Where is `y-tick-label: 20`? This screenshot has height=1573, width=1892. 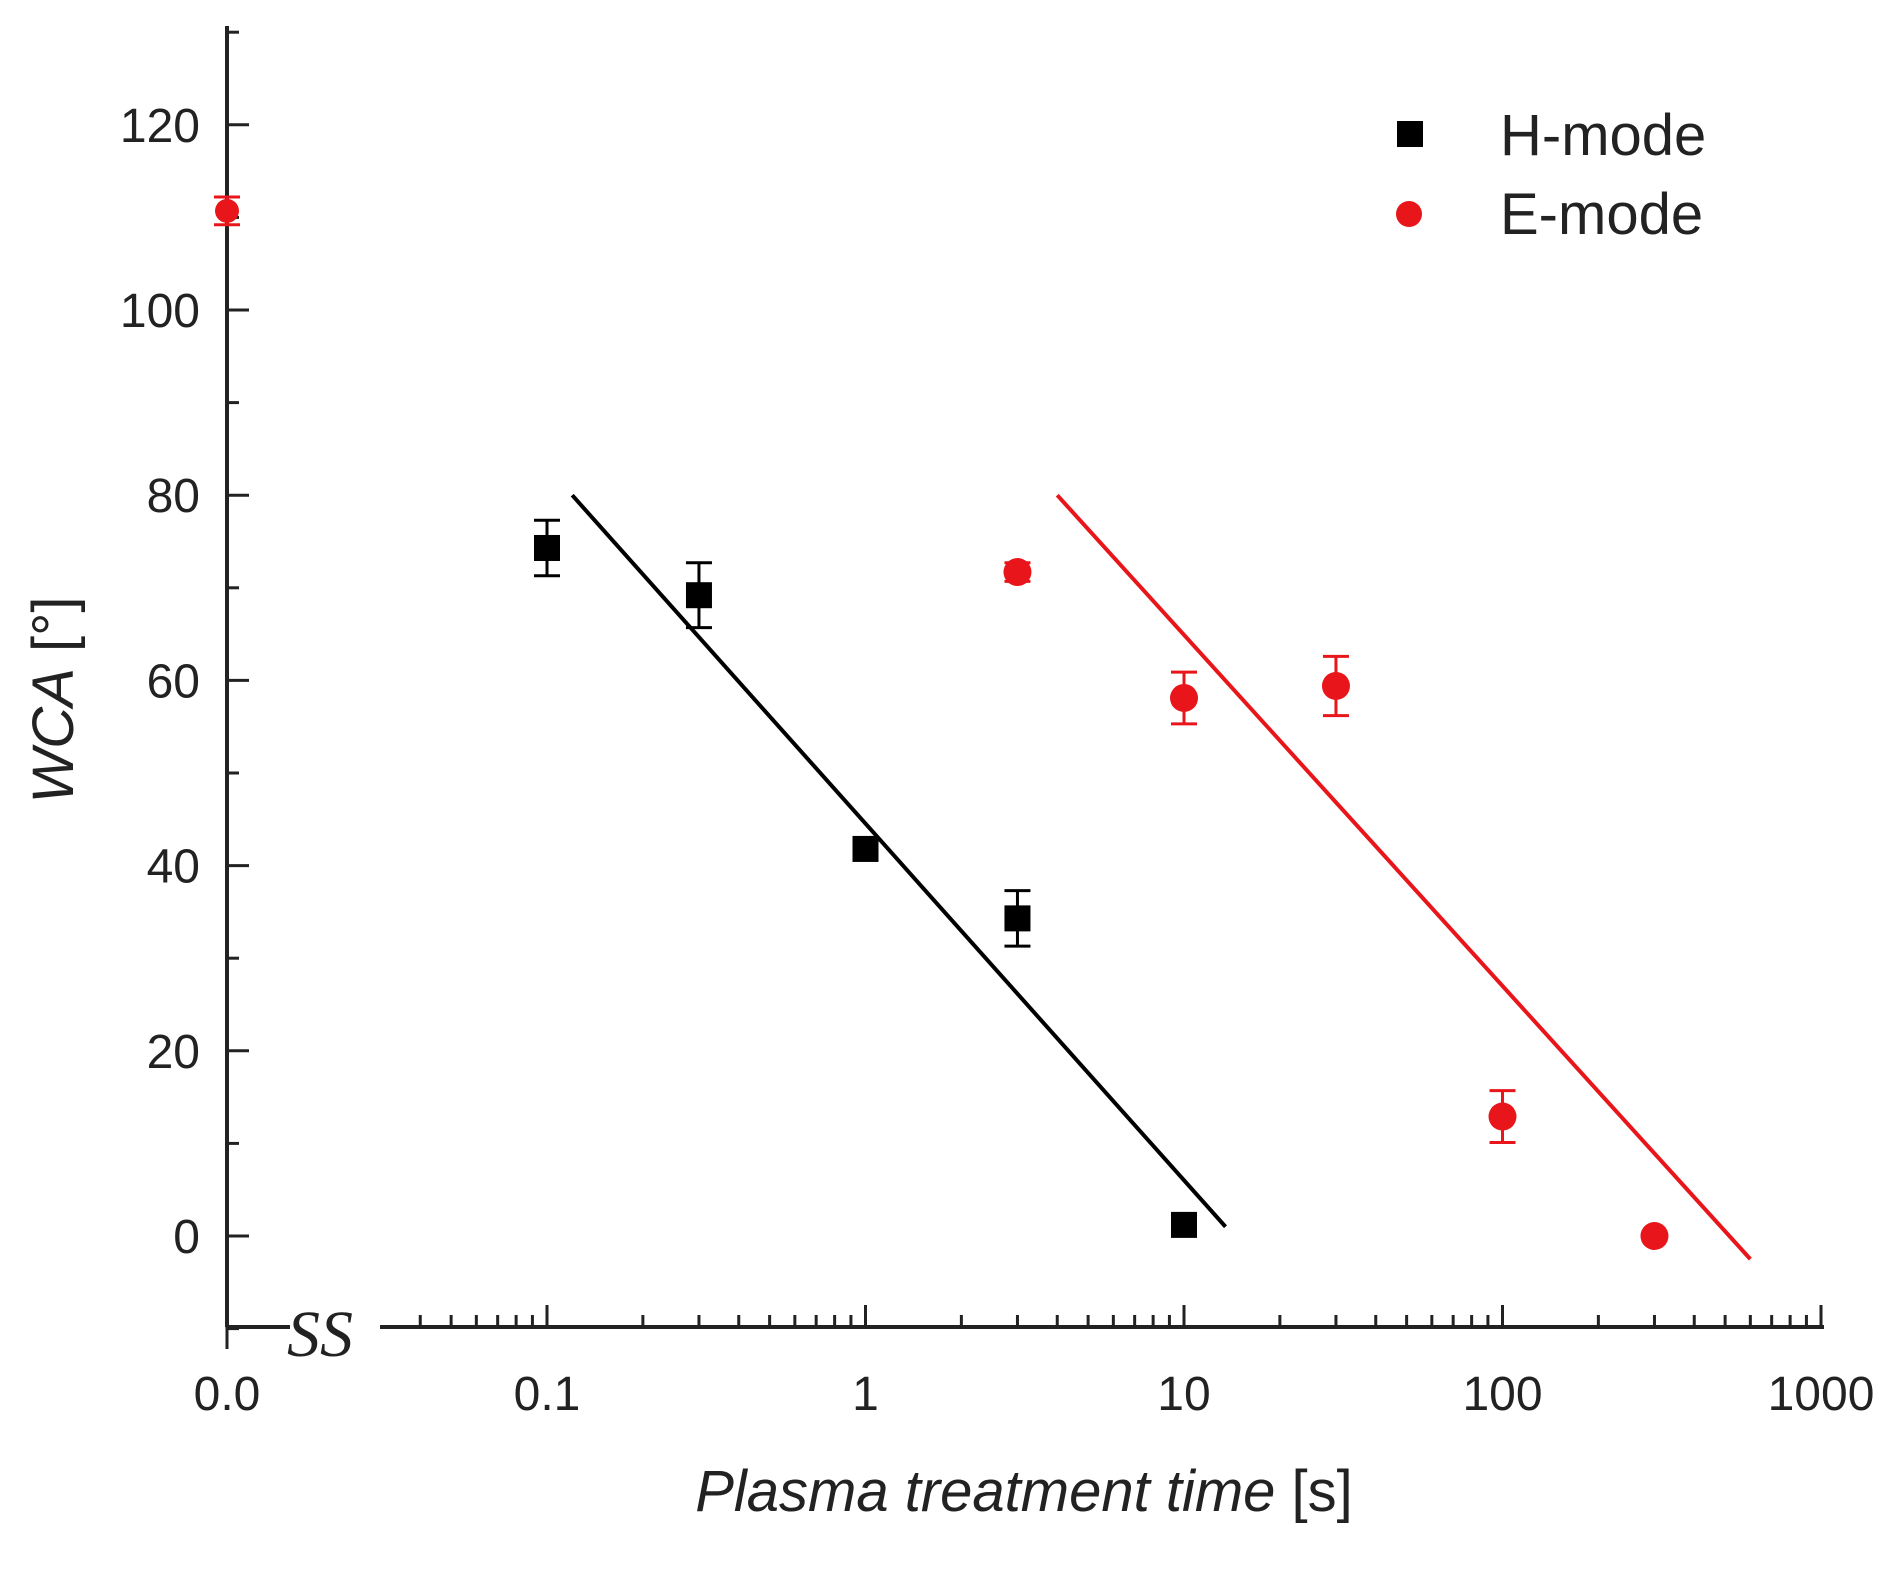 y-tick-label: 20 is located at coordinates (173, 1052).